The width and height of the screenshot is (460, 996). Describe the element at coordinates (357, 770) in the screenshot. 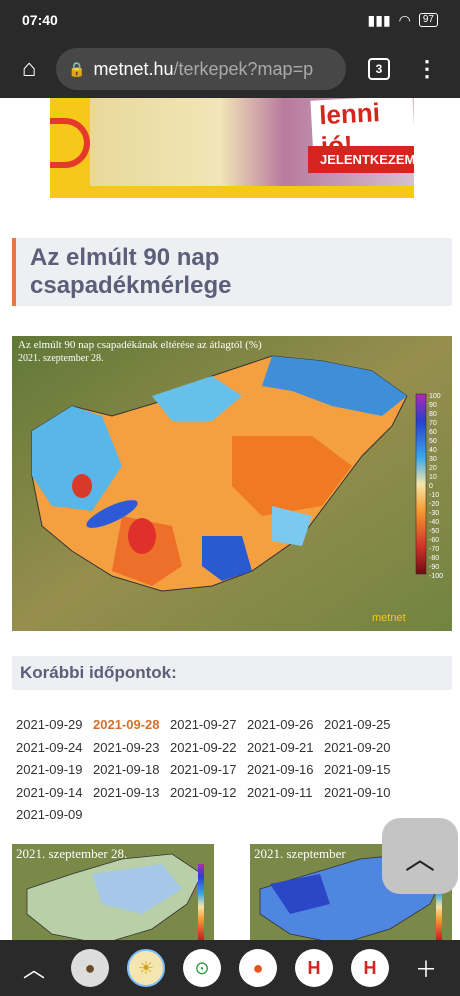

I see `date-link: 2021-09-15` at that location.